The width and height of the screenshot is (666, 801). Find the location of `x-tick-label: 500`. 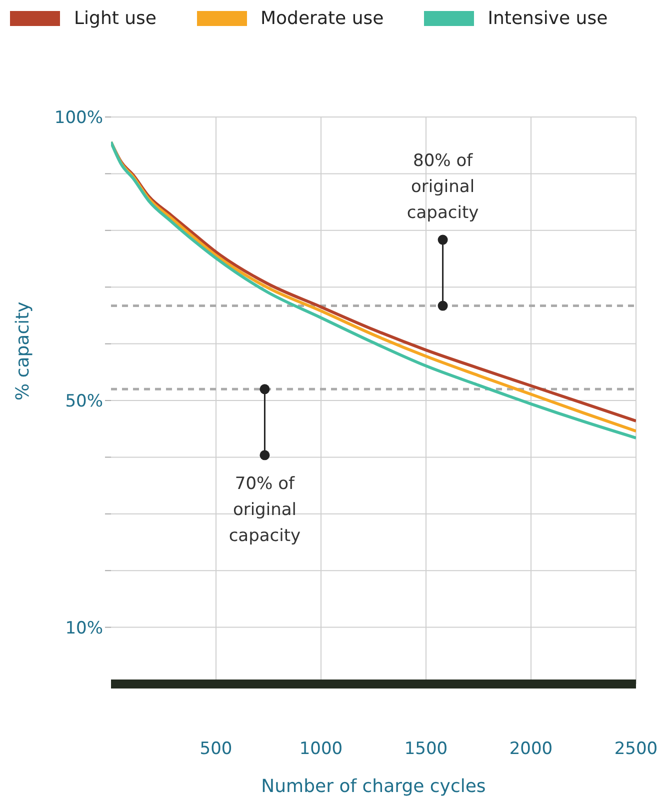

x-tick-label: 500 is located at coordinates (216, 749).